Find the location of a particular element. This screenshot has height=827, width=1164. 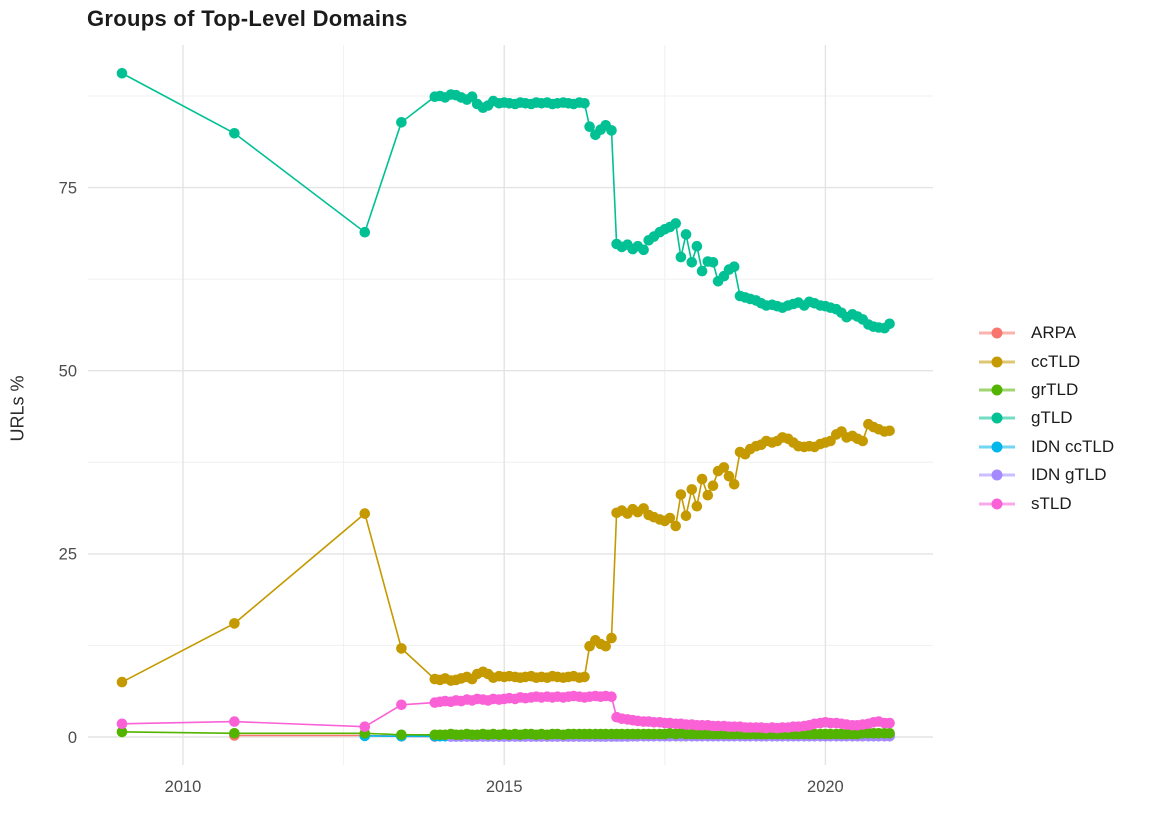

chart-title: Groups of Top-Level Domains is located at coordinates (247, 18).